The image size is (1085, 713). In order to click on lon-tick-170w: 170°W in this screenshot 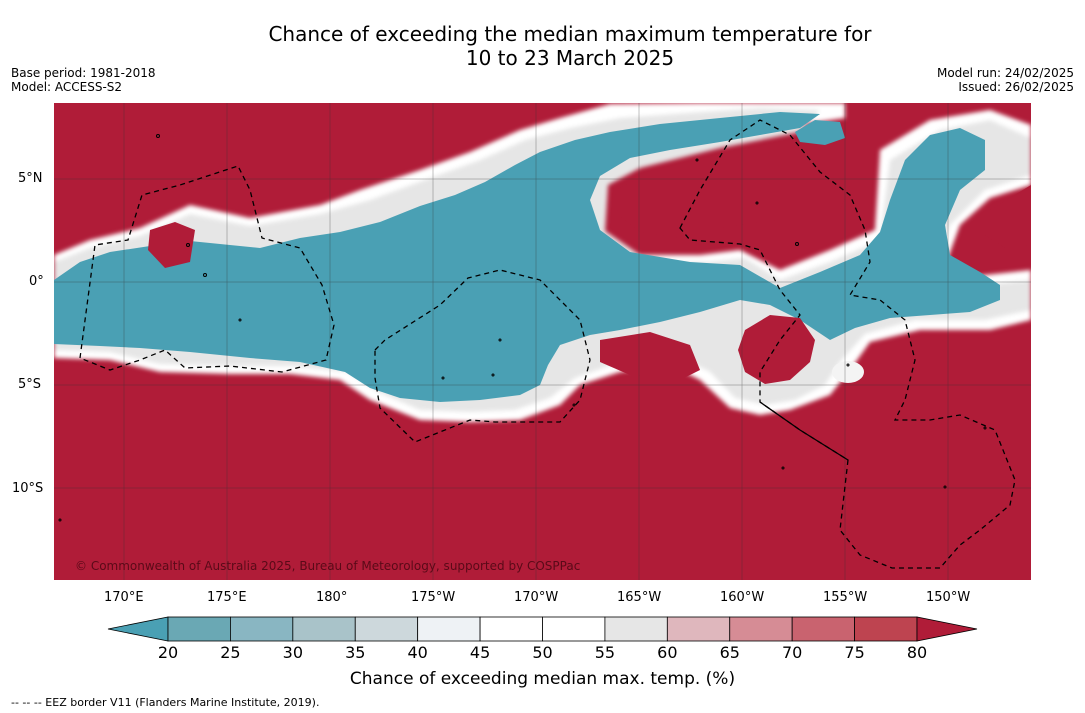, I will do `click(536, 597)`.